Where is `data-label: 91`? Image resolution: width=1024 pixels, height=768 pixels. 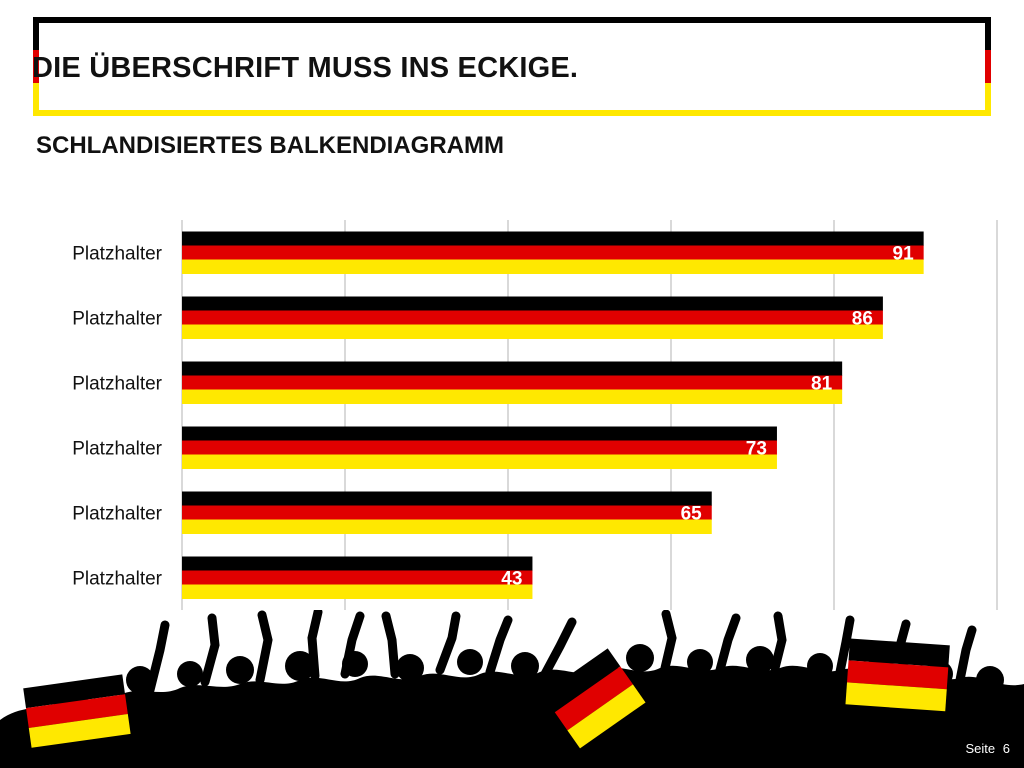
data-label: 91 is located at coordinates (904, 254).